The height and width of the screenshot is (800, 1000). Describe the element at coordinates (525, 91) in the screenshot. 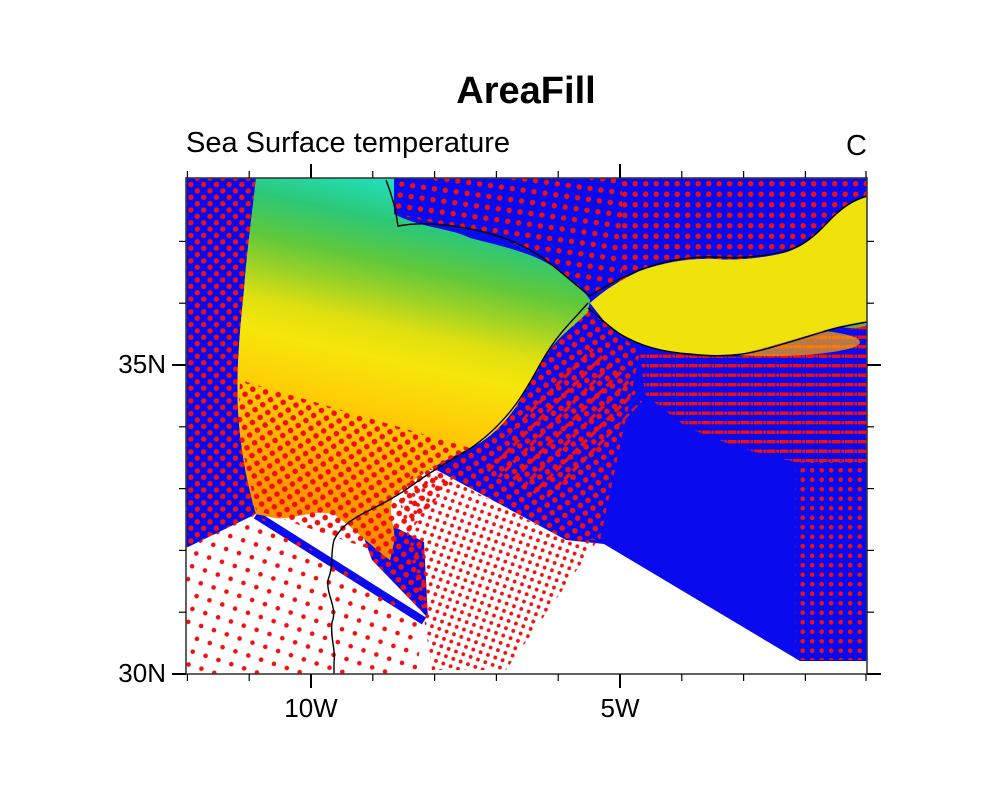

I see `page-title: AreaFill` at that location.